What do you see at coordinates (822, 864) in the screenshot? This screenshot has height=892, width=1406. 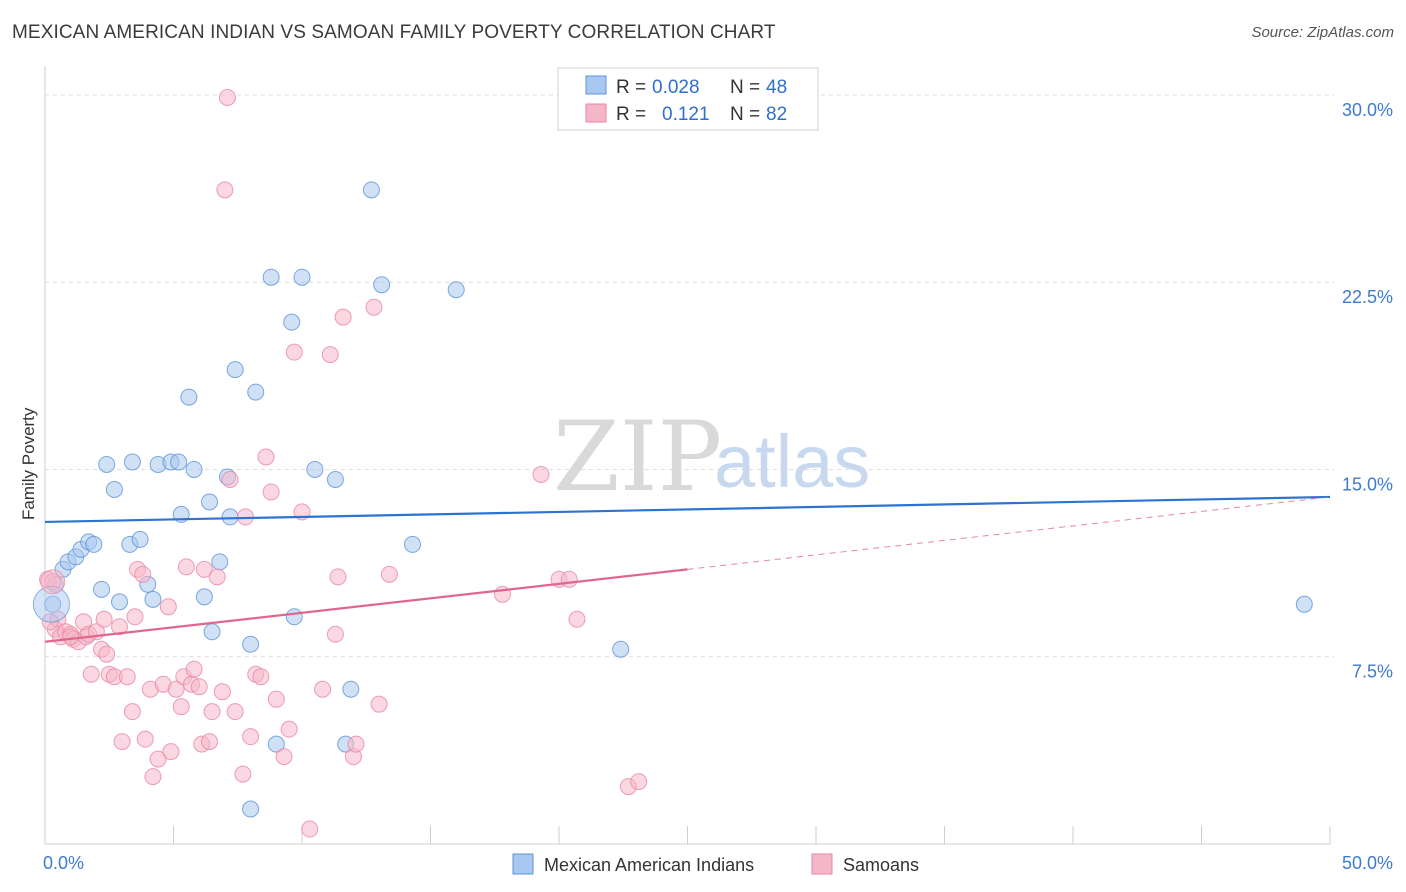 I see `bottom-legend-swatch-pink` at bounding box center [822, 864].